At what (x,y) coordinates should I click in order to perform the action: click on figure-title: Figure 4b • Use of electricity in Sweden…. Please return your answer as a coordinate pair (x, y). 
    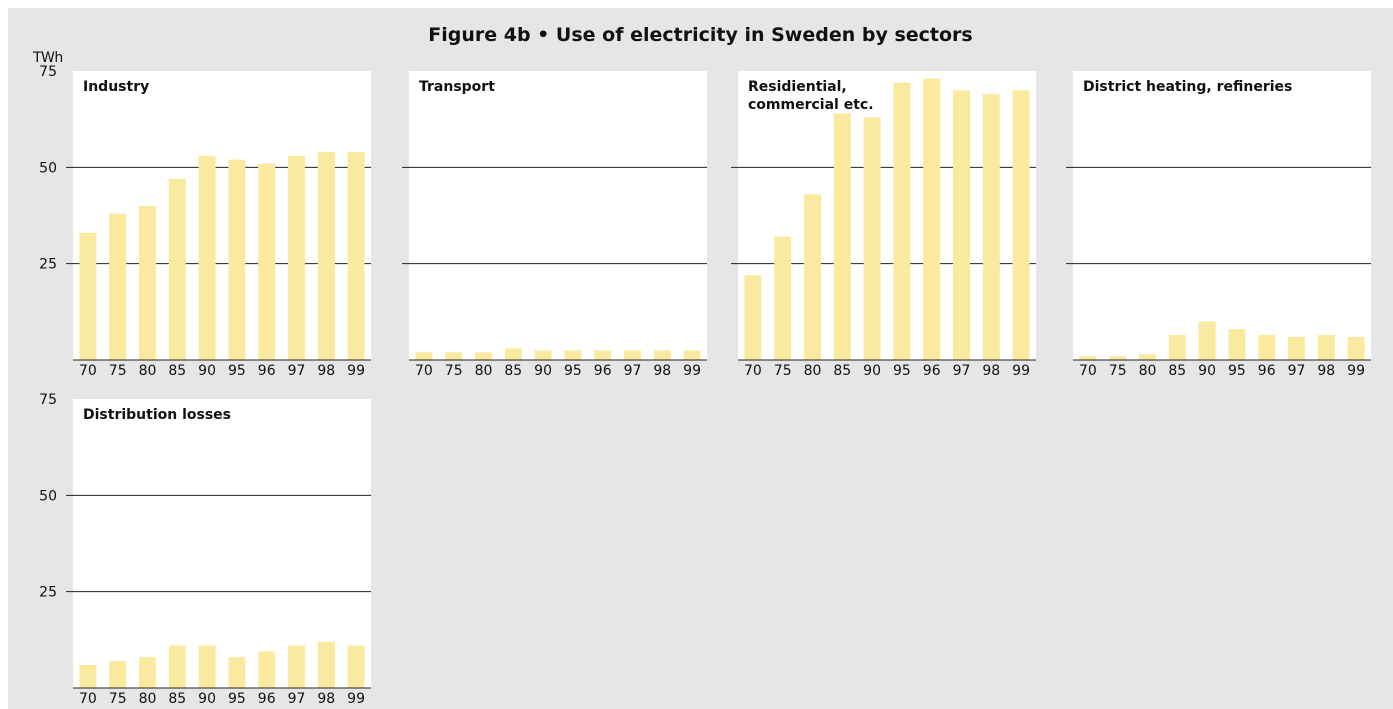
    Looking at the image, I should click on (700, 35).